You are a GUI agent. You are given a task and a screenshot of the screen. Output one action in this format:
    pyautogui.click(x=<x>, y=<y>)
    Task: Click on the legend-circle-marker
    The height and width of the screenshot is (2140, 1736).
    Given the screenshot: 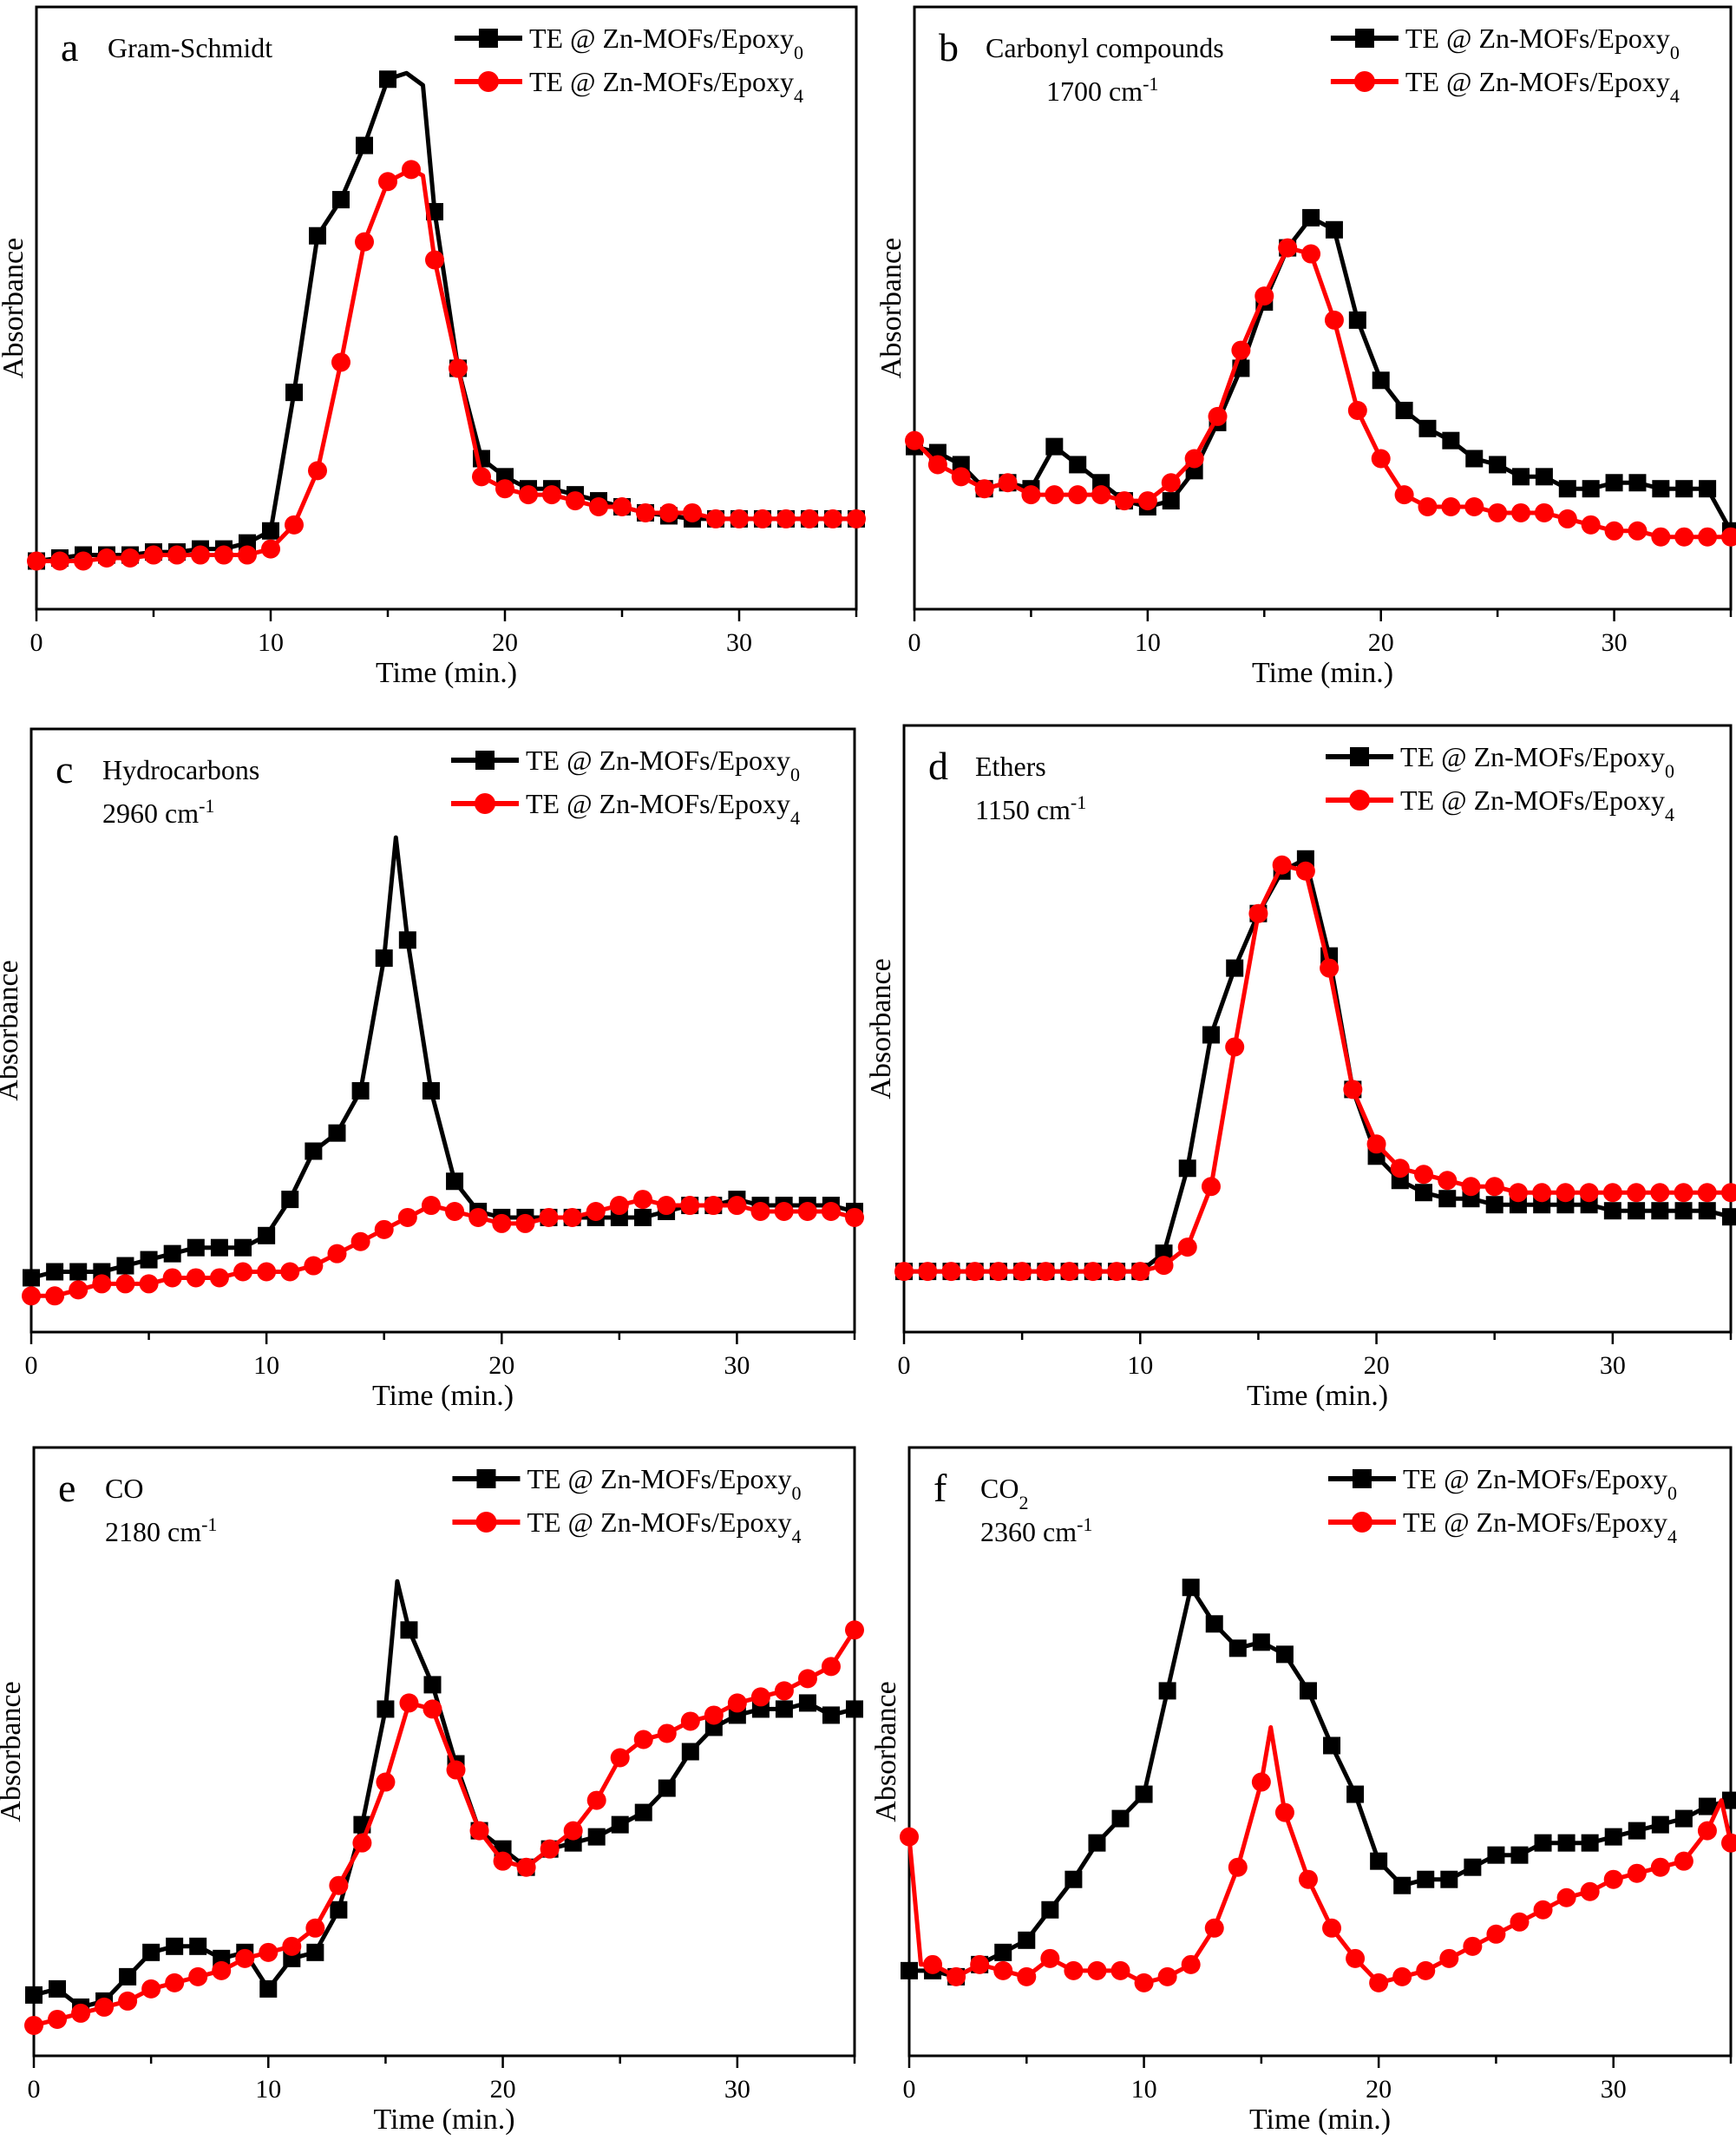 What is the action you would take?
    pyautogui.click(x=485, y=803)
    